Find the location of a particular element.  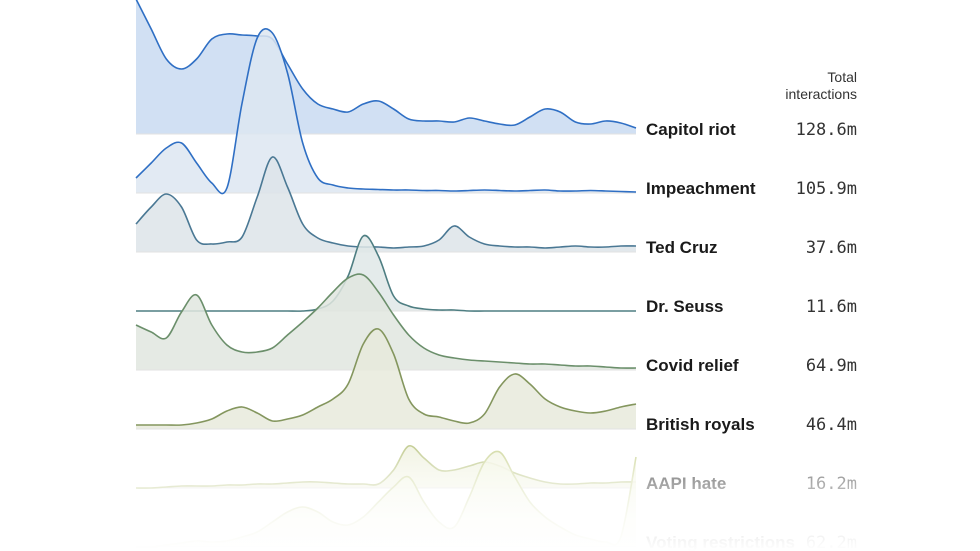

ridge-area-voting-restrictions is located at coordinates (386, 499).